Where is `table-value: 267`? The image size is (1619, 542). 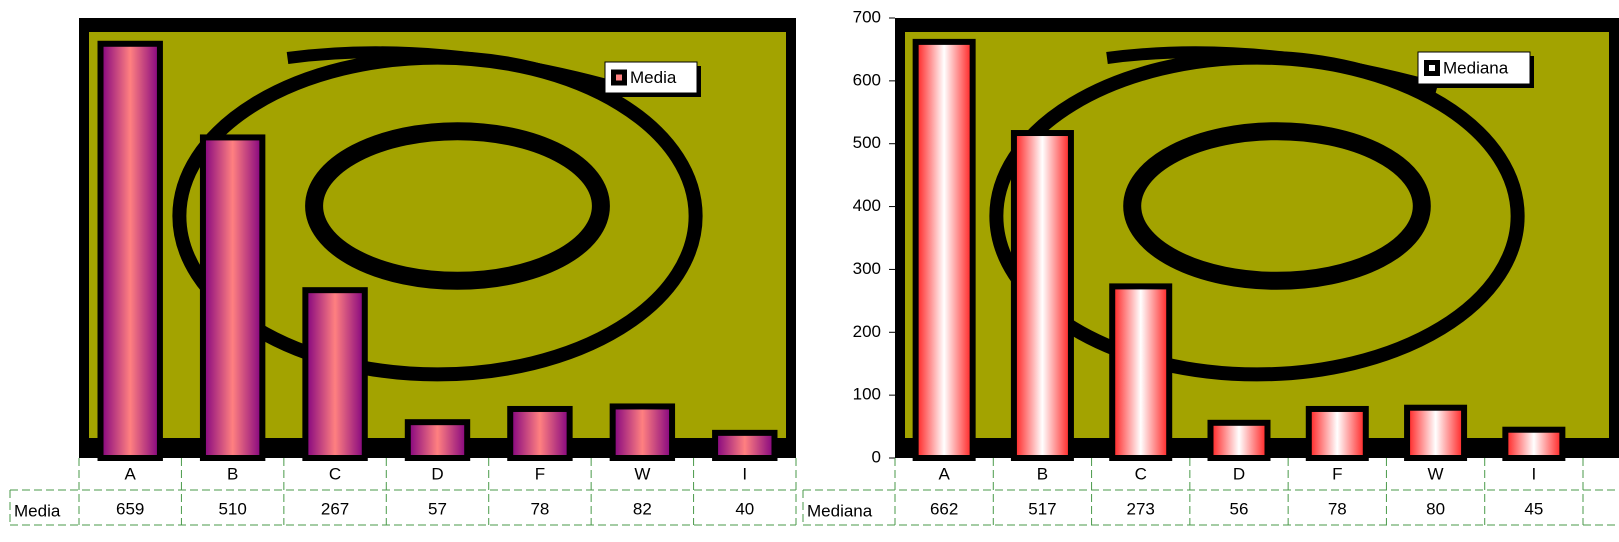 table-value: 267 is located at coordinates (335, 508).